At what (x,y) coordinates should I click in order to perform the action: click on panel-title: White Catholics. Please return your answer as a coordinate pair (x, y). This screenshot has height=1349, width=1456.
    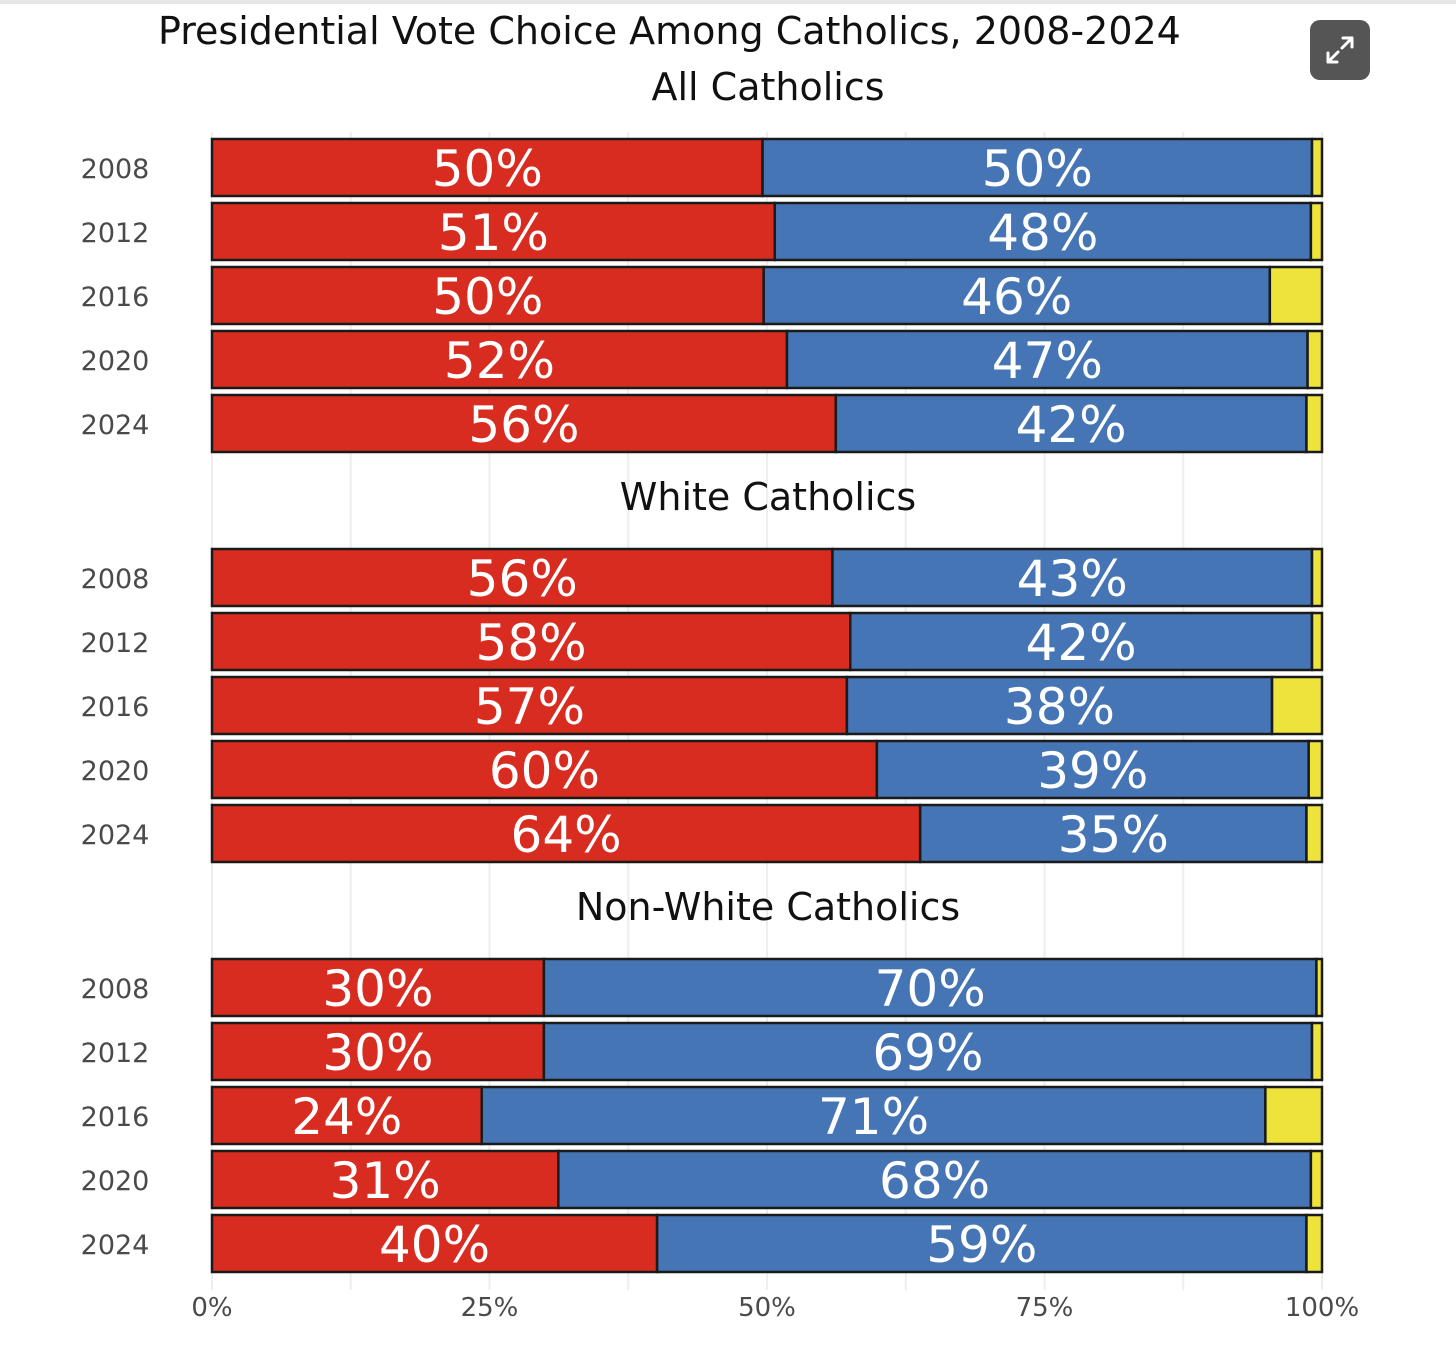
    Looking at the image, I should click on (768, 497).